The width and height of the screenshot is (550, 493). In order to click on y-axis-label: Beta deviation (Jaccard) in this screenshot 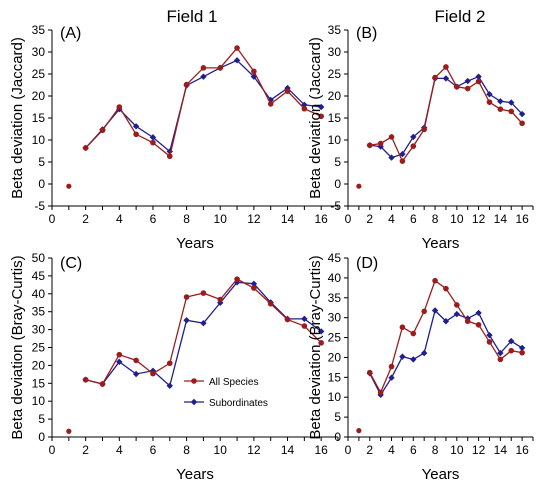, I will do `click(17, 118)`.